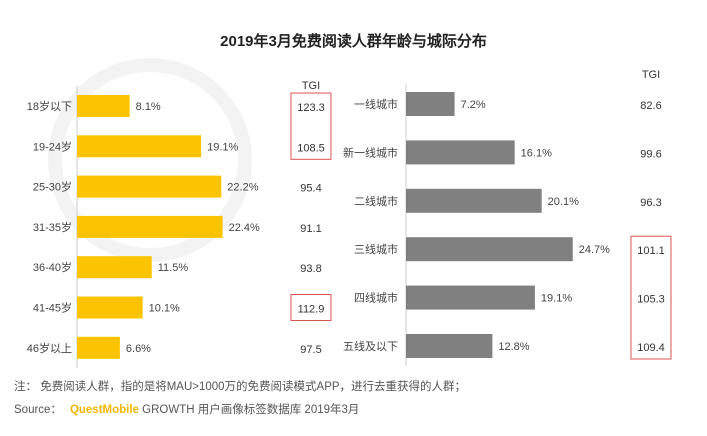 This screenshot has width=707, height=436. What do you see at coordinates (38, 410) in the screenshot?
I see `source-label: Source：` at bounding box center [38, 410].